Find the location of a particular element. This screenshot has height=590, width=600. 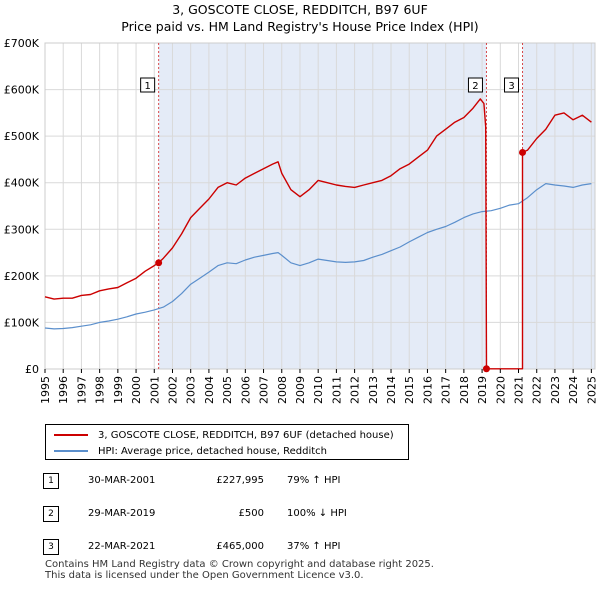

sale-hpi-change: 79% ↑ HPI is located at coordinates (314, 480).